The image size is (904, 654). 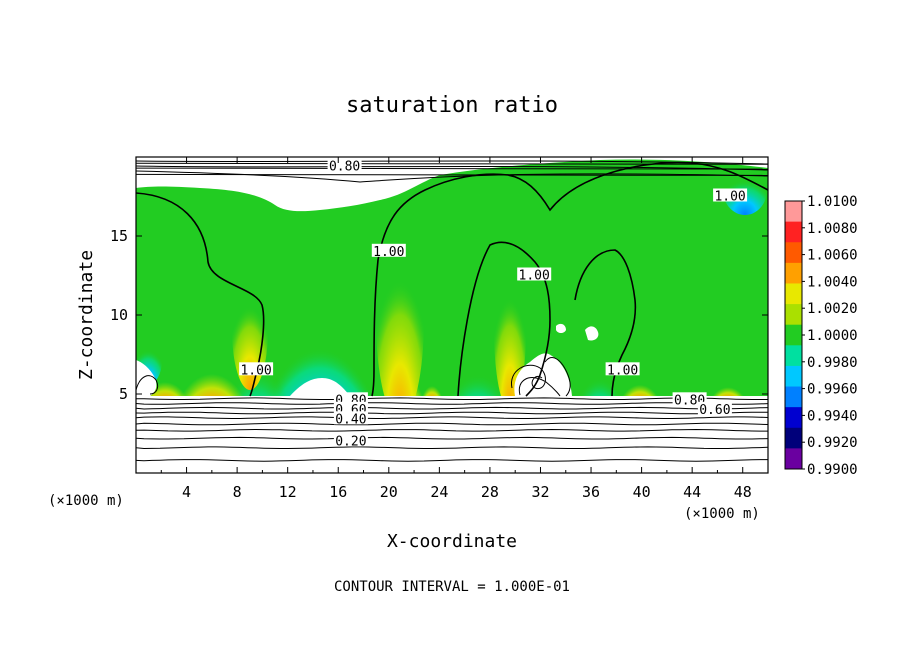 What do you see at coordinates (832, 202) in the screenshot?
I see `colorbar-label: 1.0100` at bounding box center [832, 202].